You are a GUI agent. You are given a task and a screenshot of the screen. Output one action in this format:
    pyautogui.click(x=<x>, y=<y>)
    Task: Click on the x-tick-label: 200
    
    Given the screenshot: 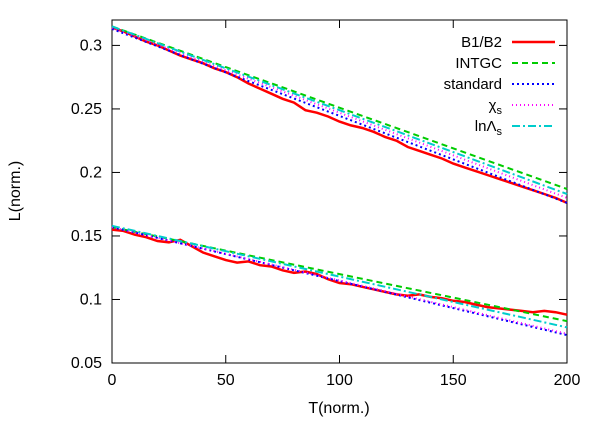 What is the action you would take?
    pyautogui.click(x=567, y=380)
    